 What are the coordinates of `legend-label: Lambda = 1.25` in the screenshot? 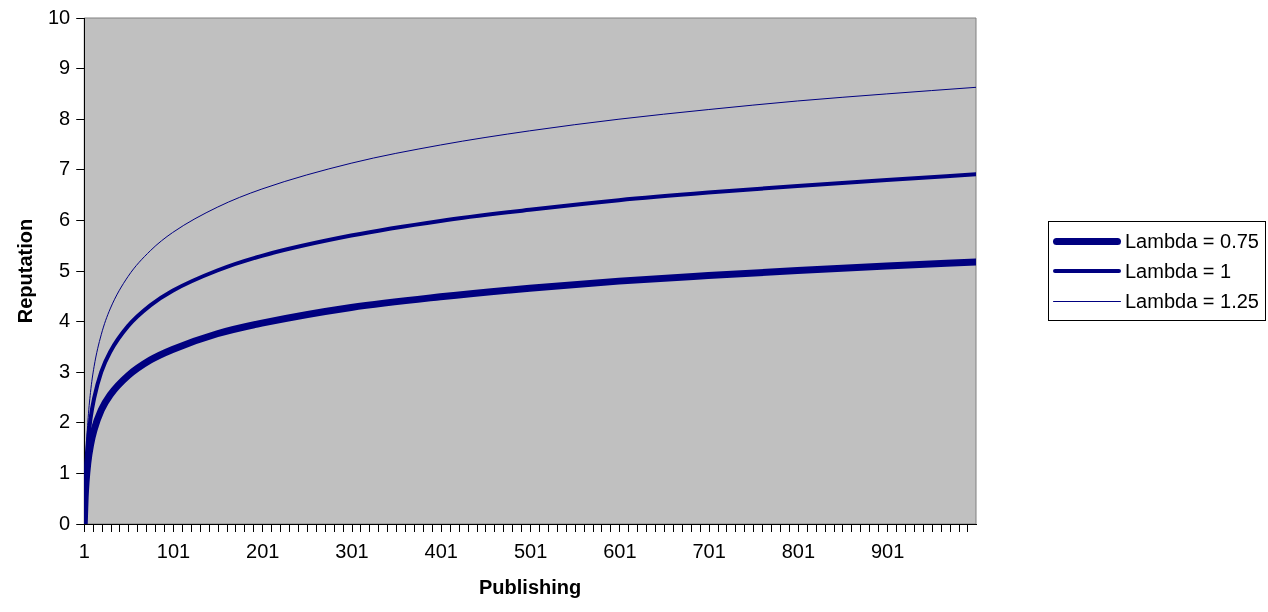 It's located at (1192, 301).